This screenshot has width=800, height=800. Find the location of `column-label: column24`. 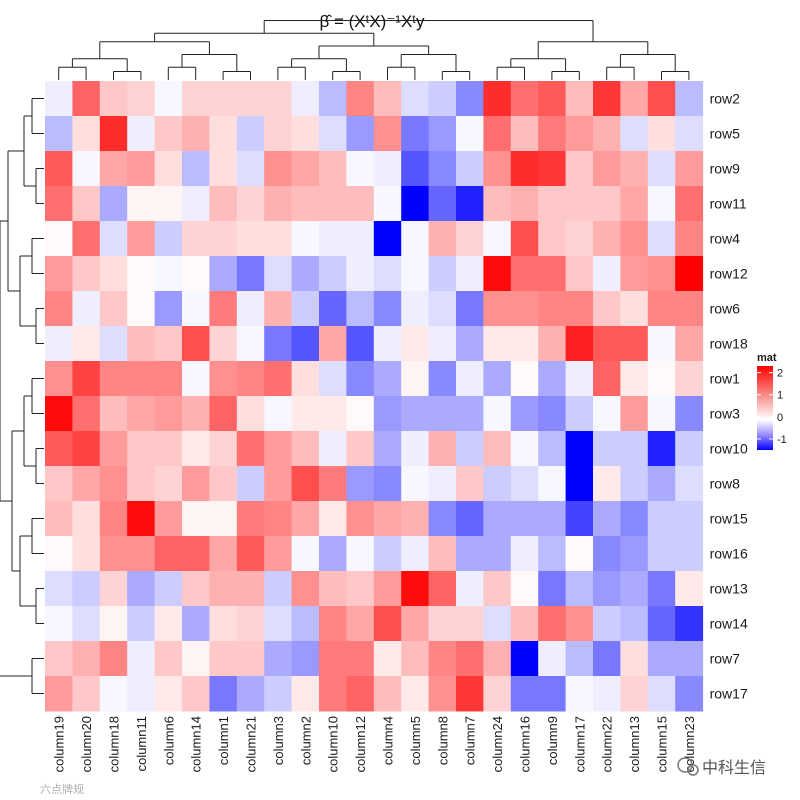

column-label: column24 is located at coordinates (497, 744).